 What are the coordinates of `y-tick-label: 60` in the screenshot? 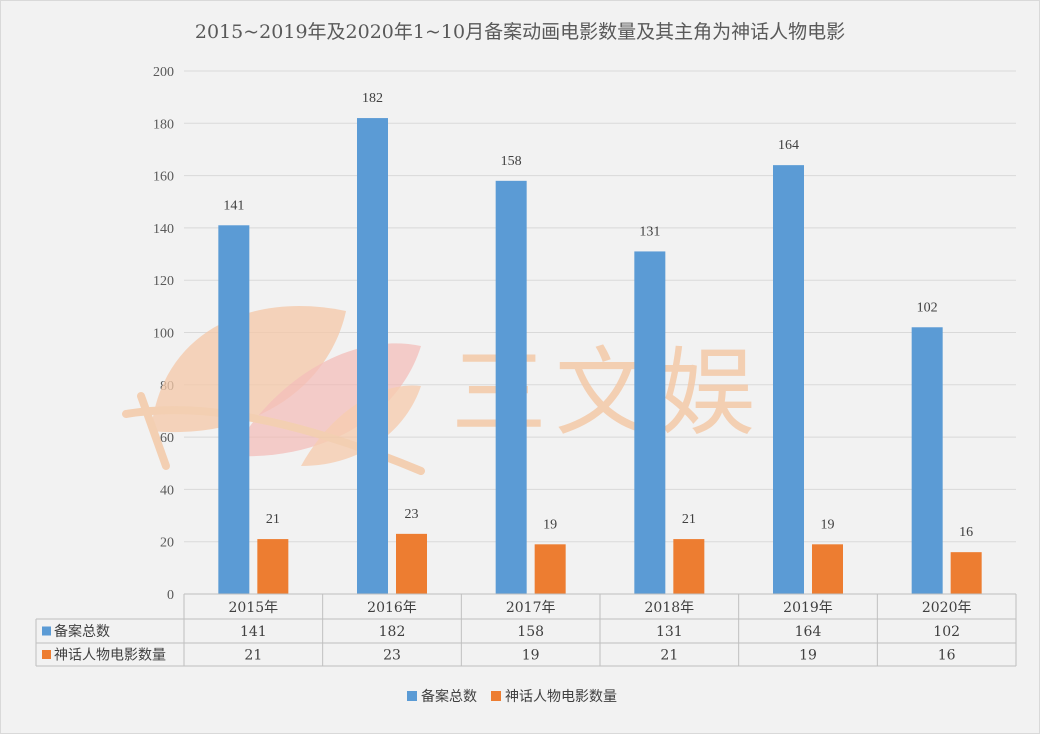 It's located at (167, 438).